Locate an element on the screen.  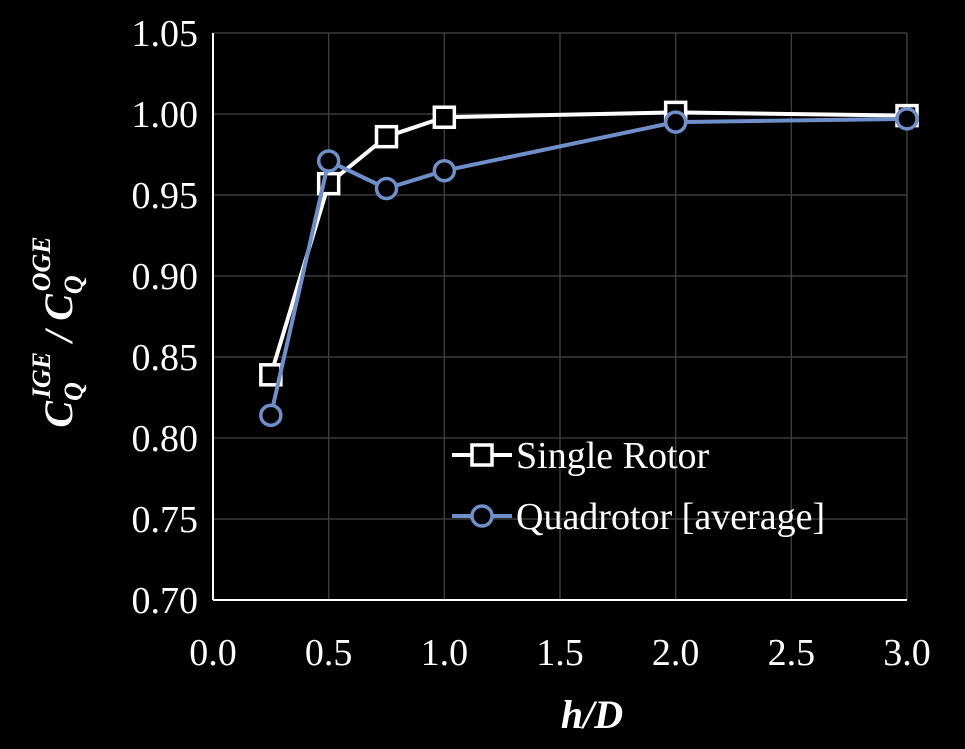
legend-entry: Quadrotor [average] is located at coordinates (638, 517).